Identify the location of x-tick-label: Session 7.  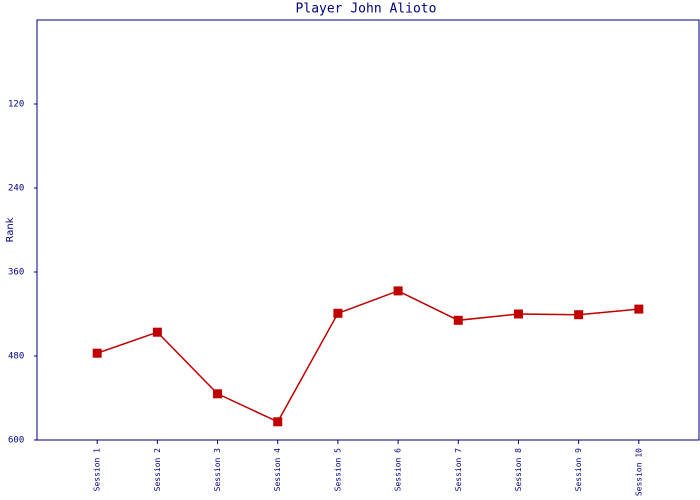
(458, 470).